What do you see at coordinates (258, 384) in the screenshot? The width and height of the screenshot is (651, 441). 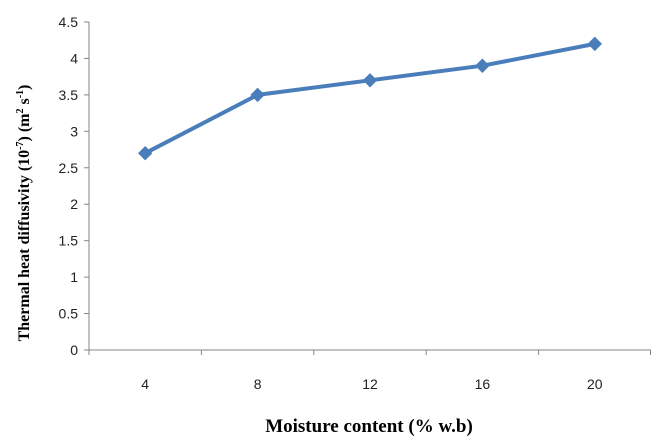 I see `x-tick-label: 8` at bounding box center [258, 384].